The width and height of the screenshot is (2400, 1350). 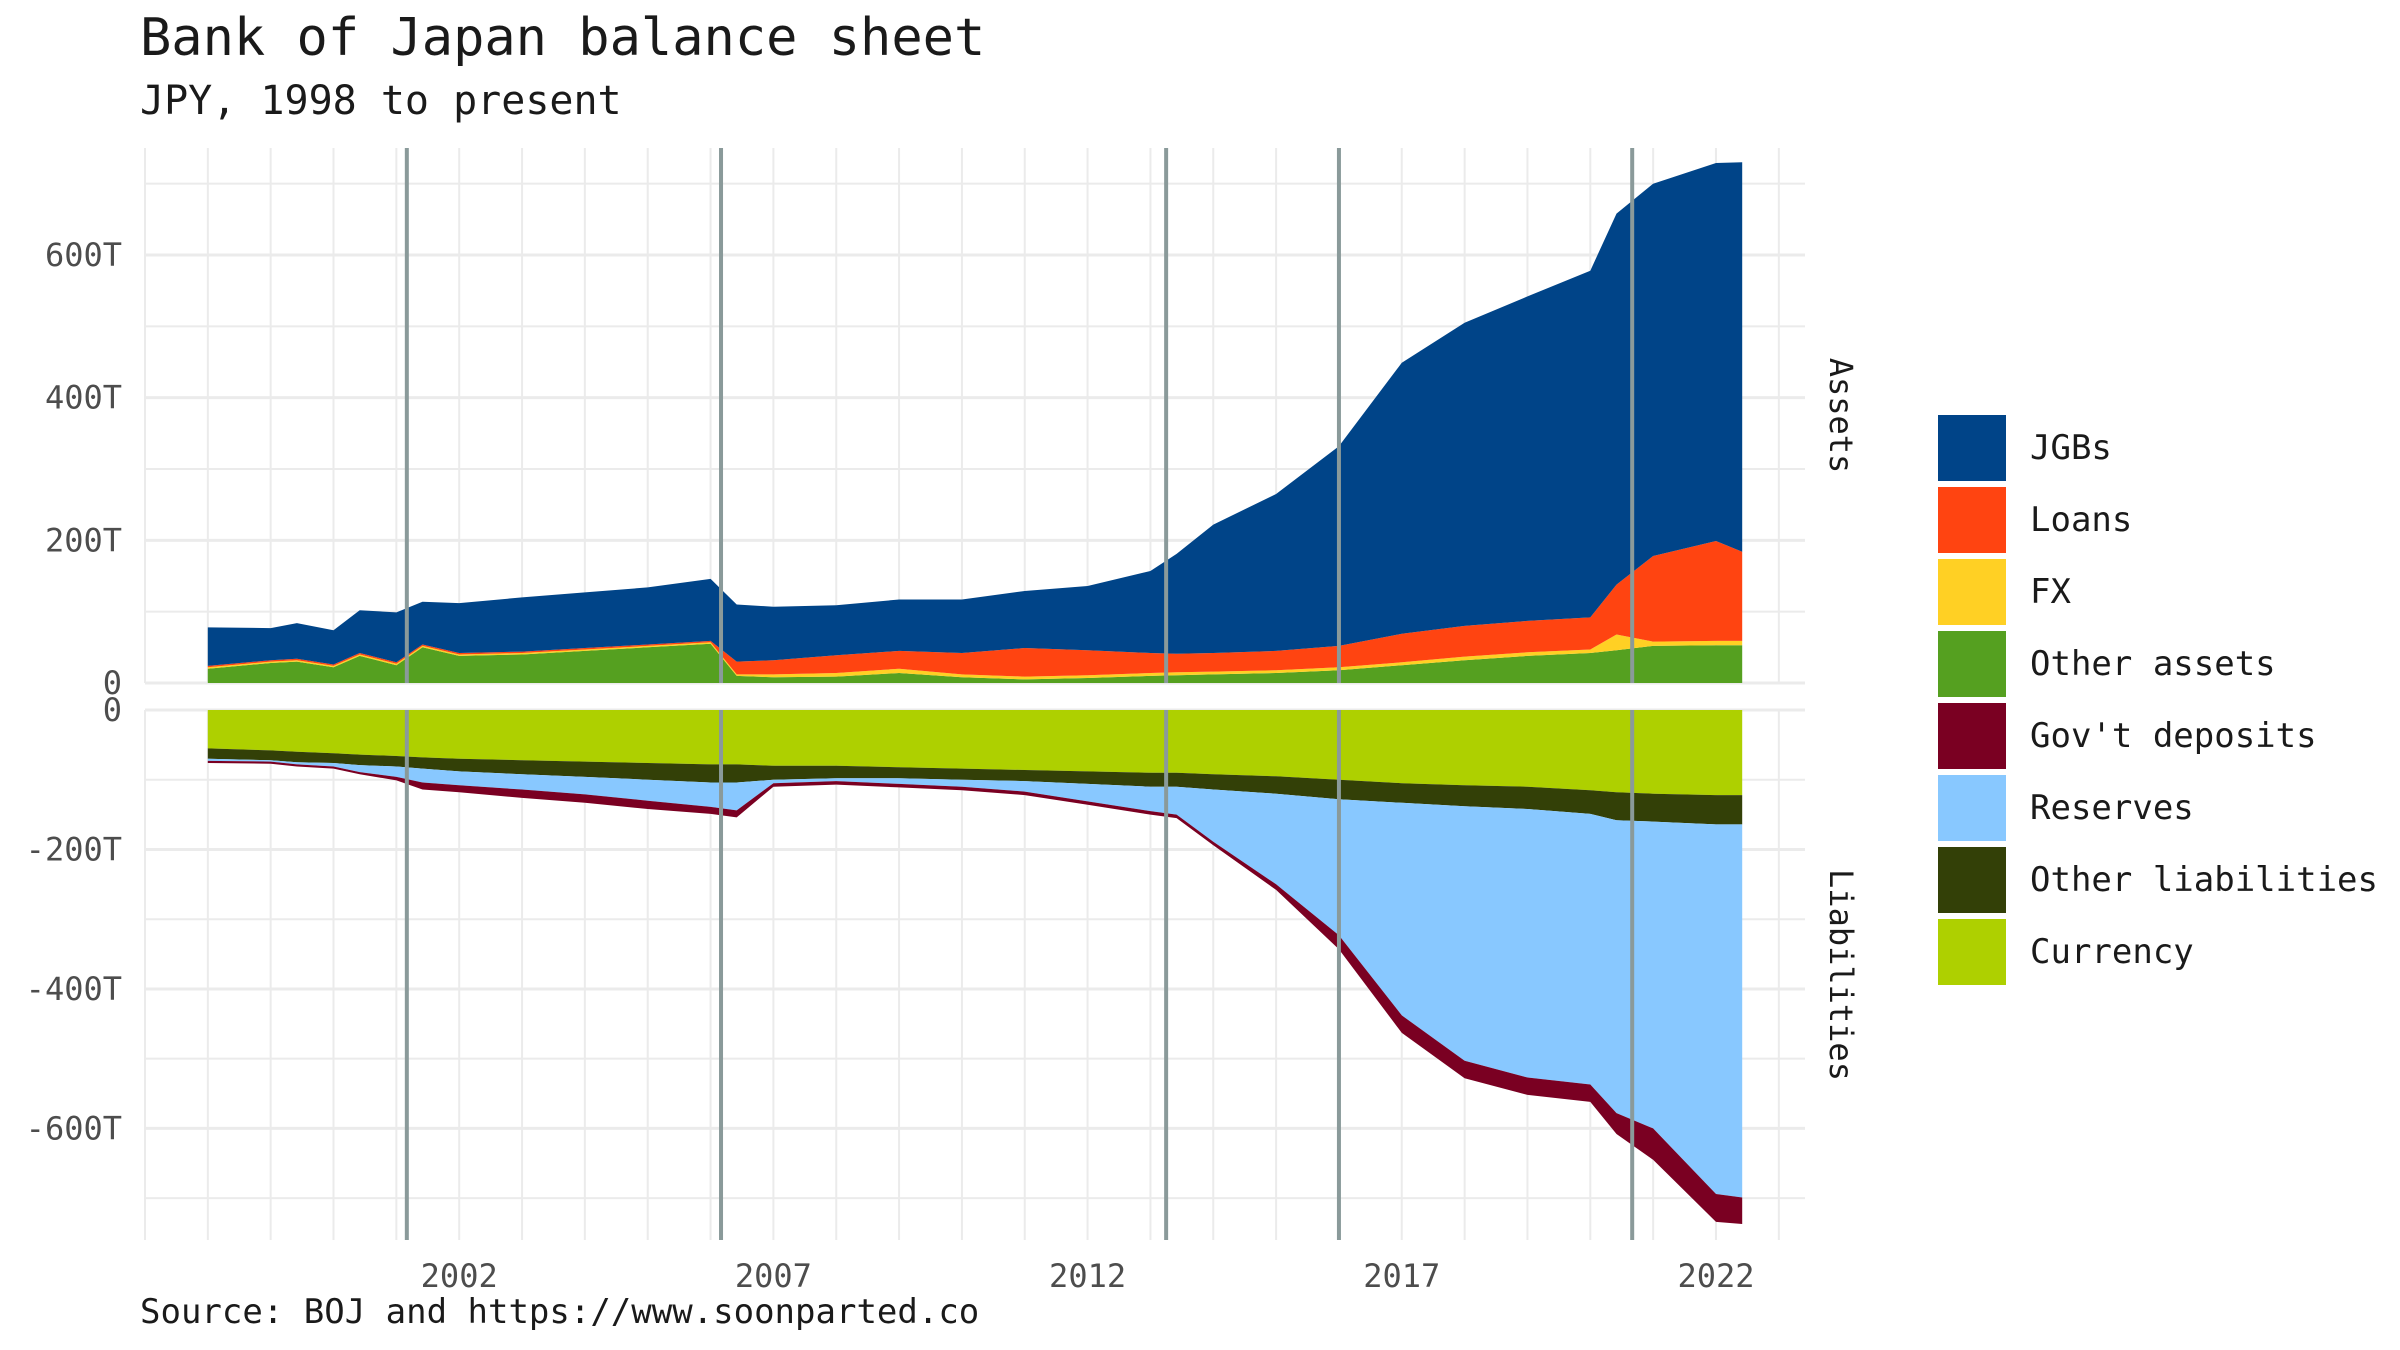 What do you see at coordinates (83, 540) in the screenshot?
I see `assets-y-tick-label: 200T` at bounding box center [83, 540].